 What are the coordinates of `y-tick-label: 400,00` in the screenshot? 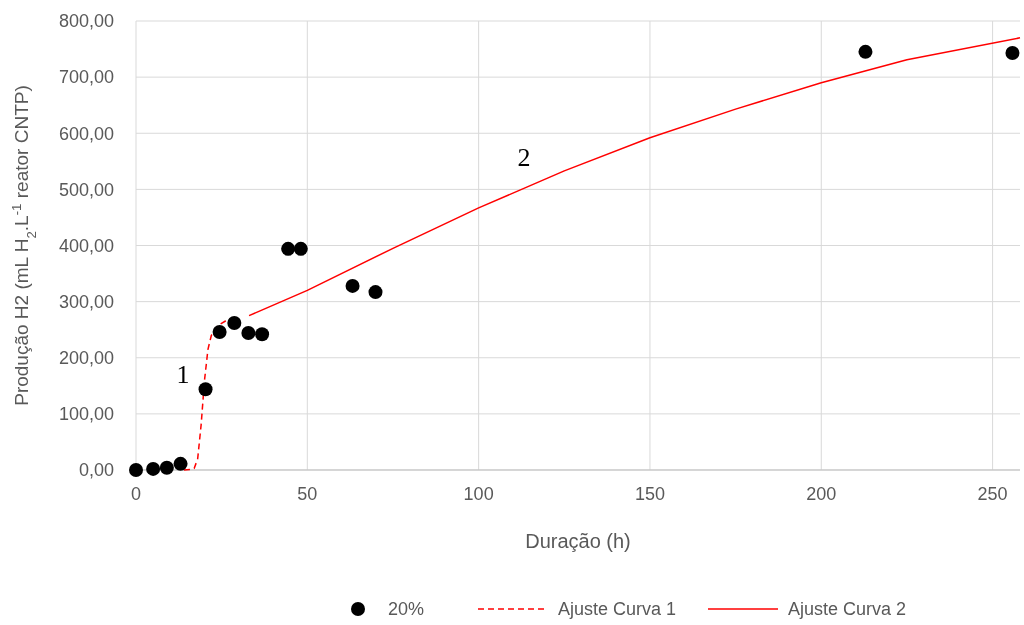 It's located at (86, 245).